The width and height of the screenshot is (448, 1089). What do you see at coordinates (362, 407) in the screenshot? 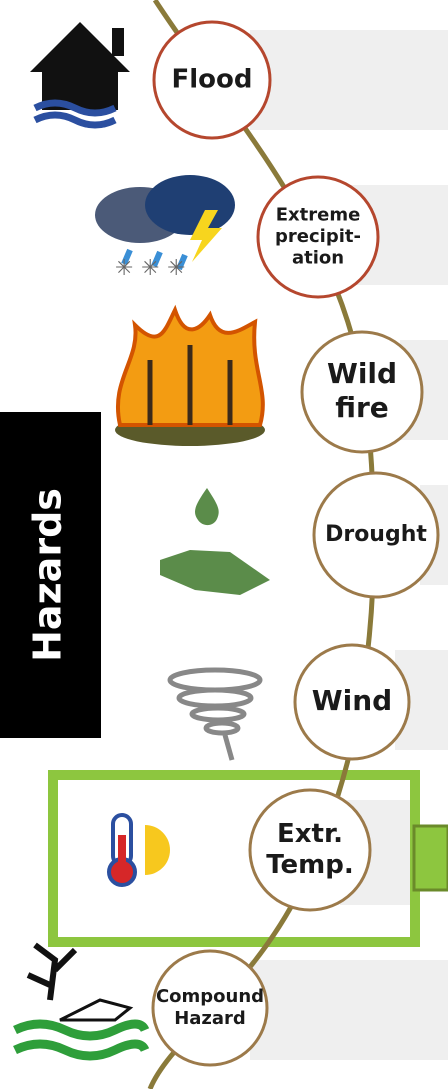
I see `hazard-label: fire` at bounding box center [362, 407].